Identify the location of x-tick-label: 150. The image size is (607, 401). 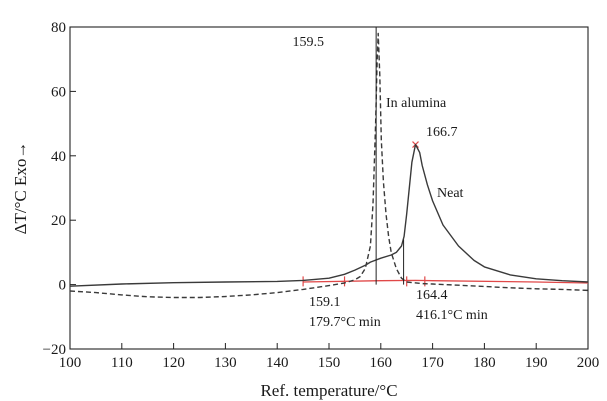
(329, 363).